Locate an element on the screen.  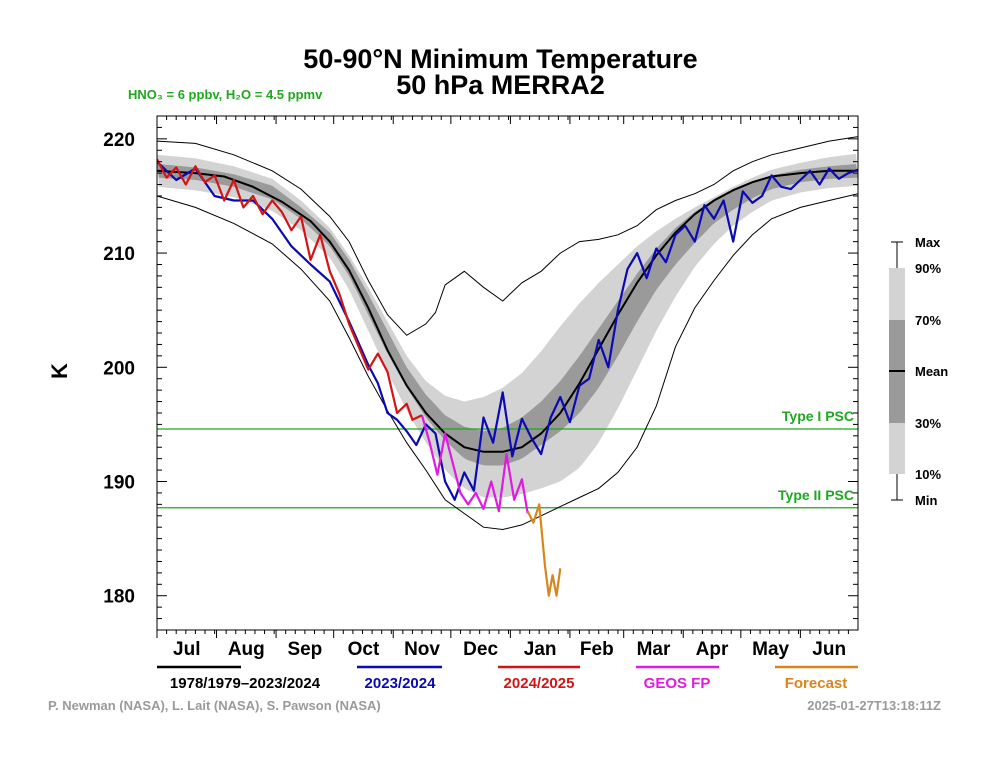
x-month-label: Mar is located at coordinates (654, 649).